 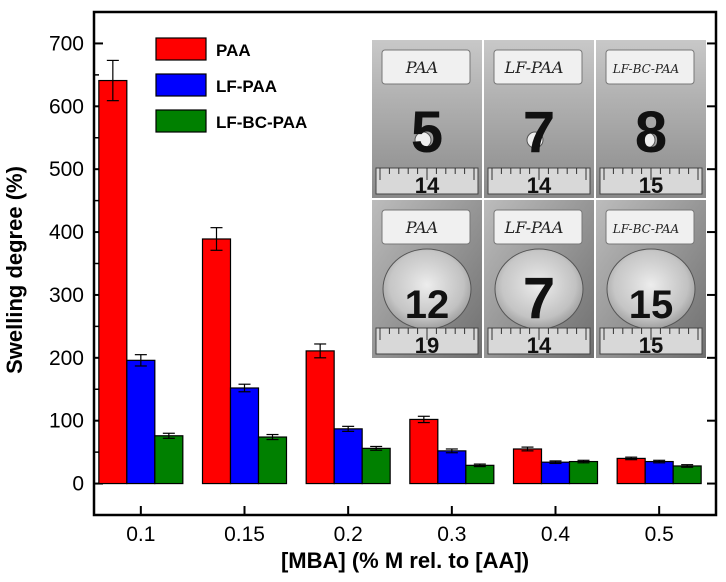 What do you see at coordinates (376, 466) in the screenshot?
I see `bar-lf-bc-paa-0.2` at bounding box center [376, 466].